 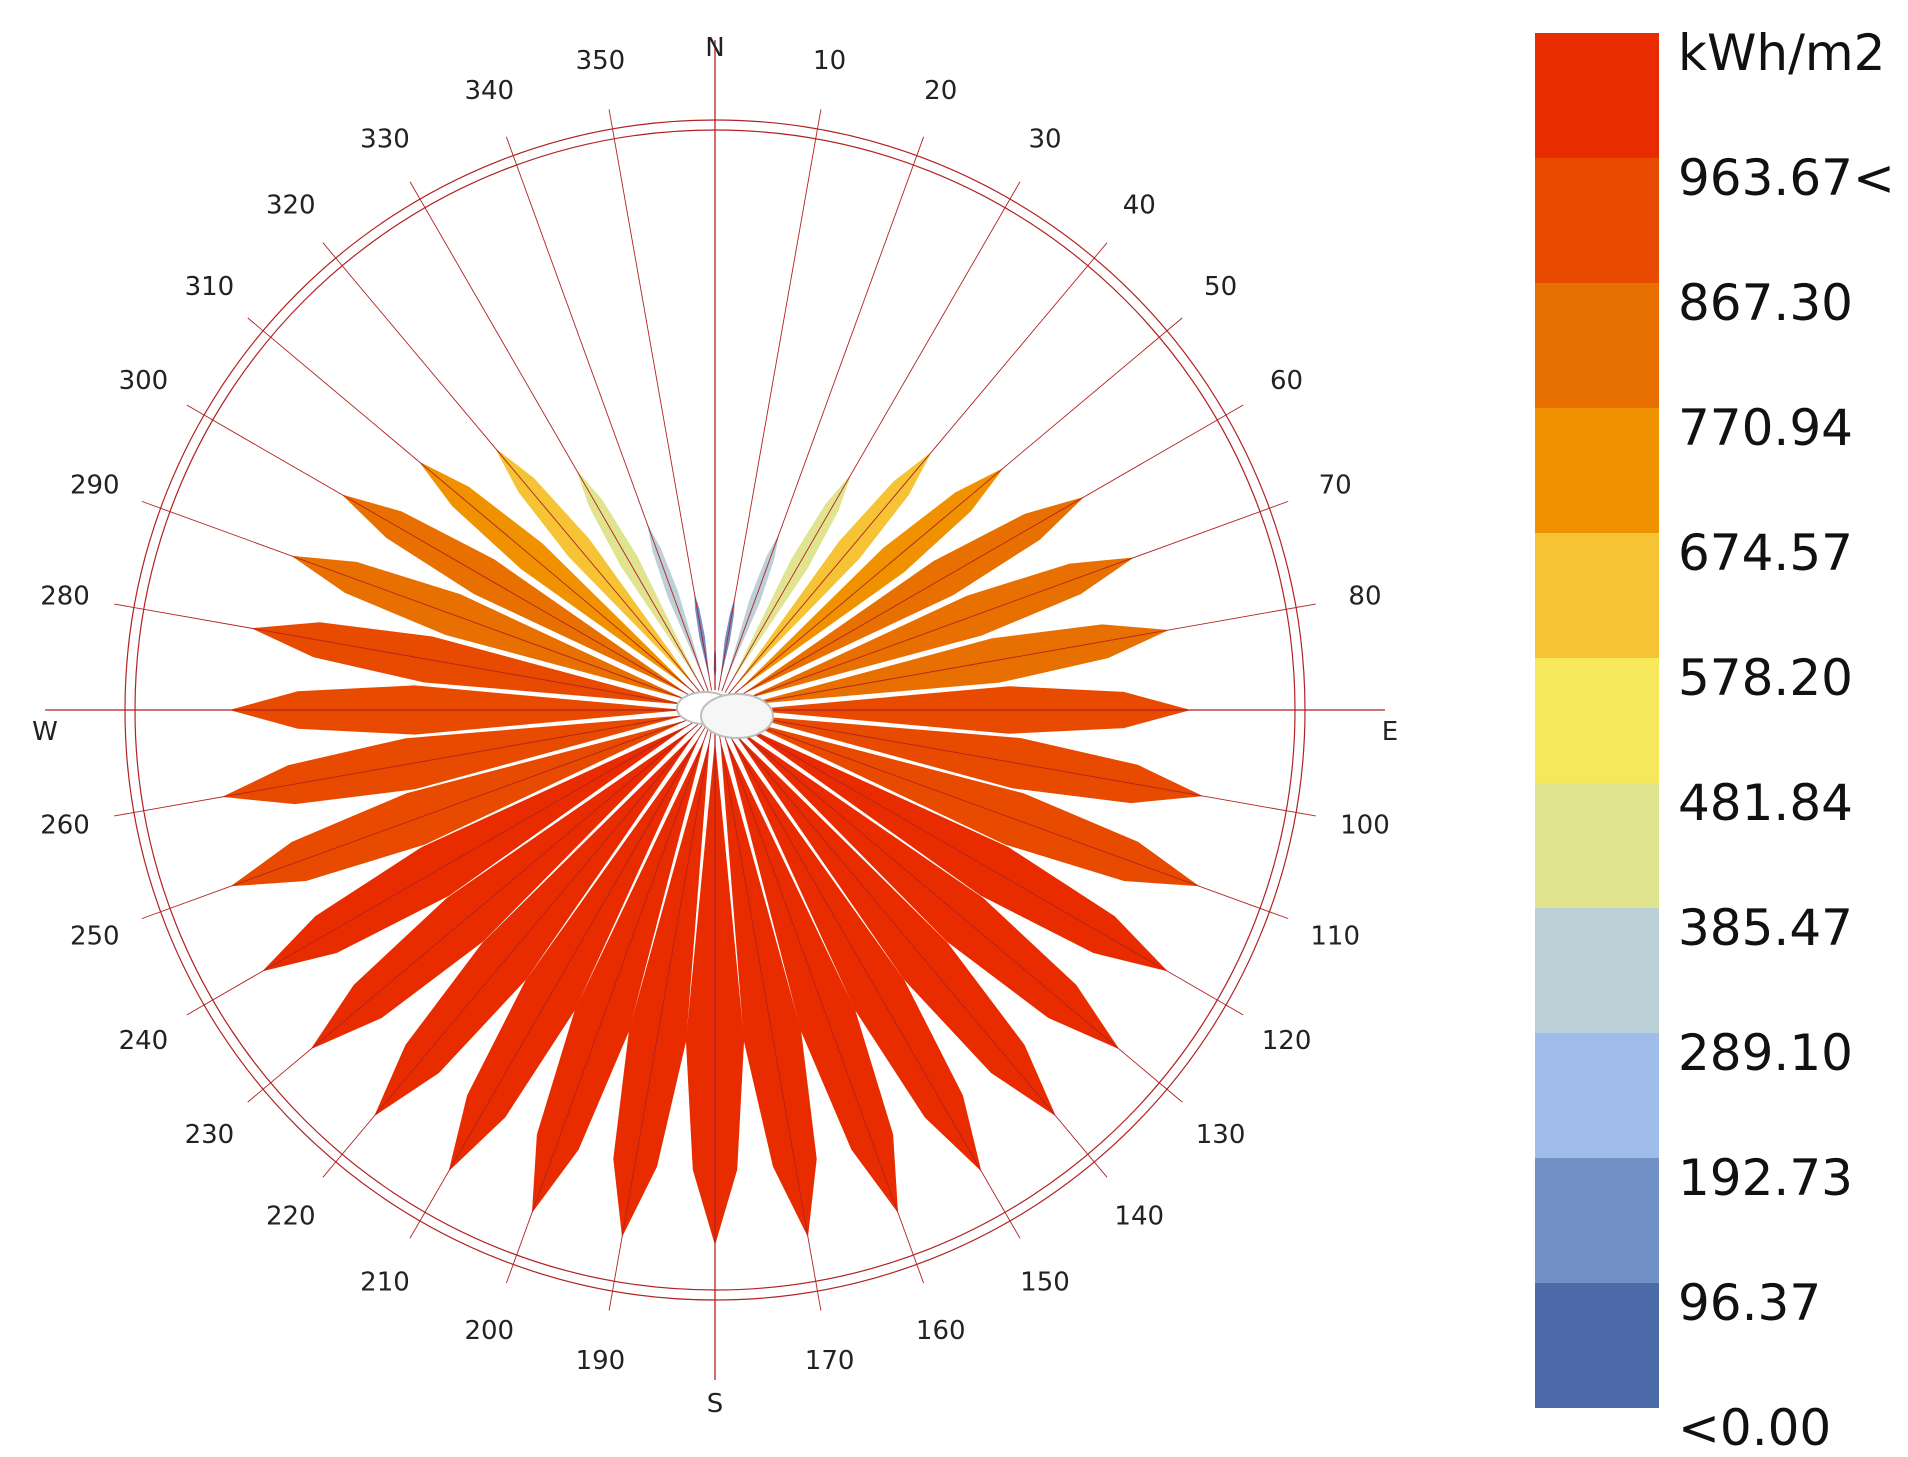 I want to click on direction-label-10: 10, so click(x=829, y=61).